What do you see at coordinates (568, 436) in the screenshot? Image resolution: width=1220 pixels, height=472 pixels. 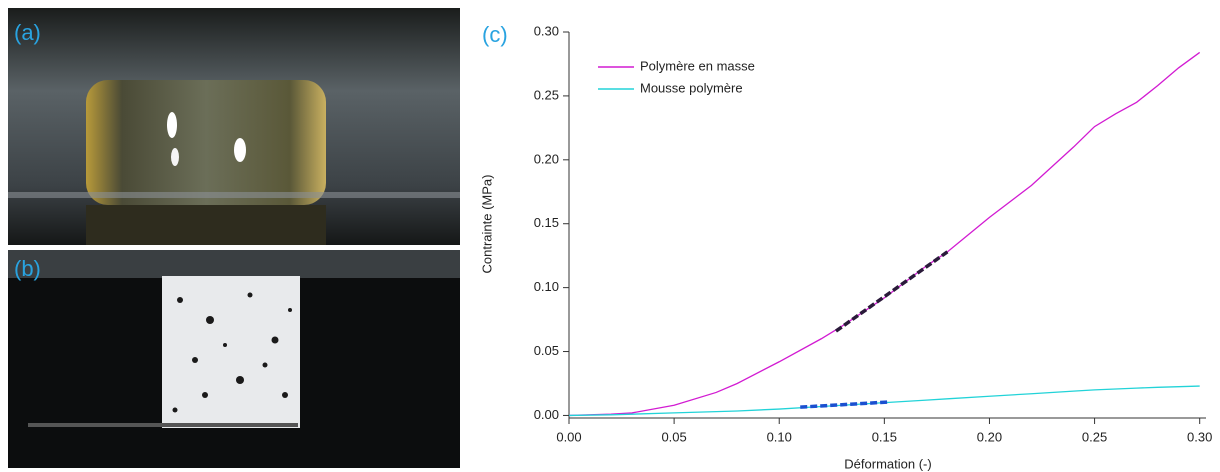 I see `x-tick-label: 0.00` at bounding box center [568, 436].